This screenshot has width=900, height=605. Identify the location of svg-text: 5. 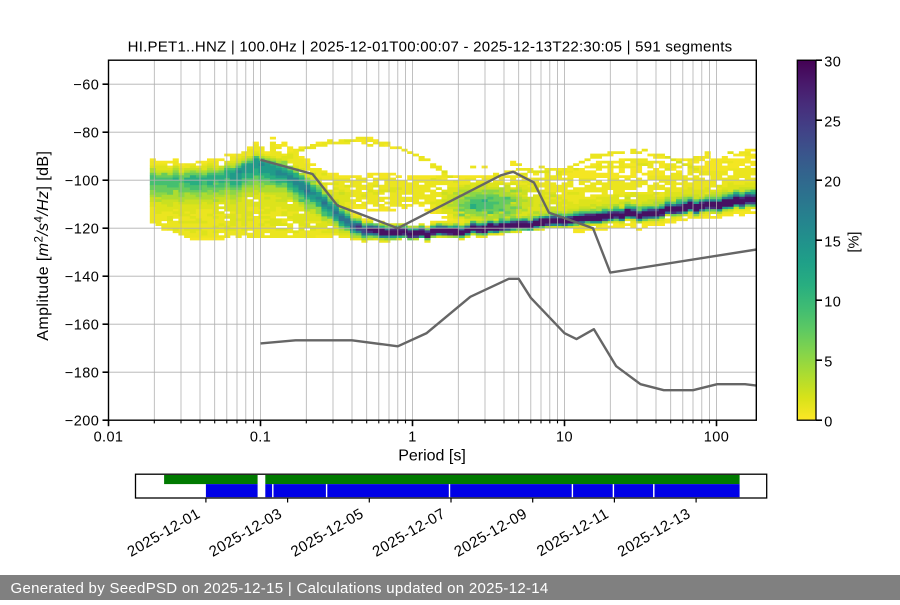
(828, 362).